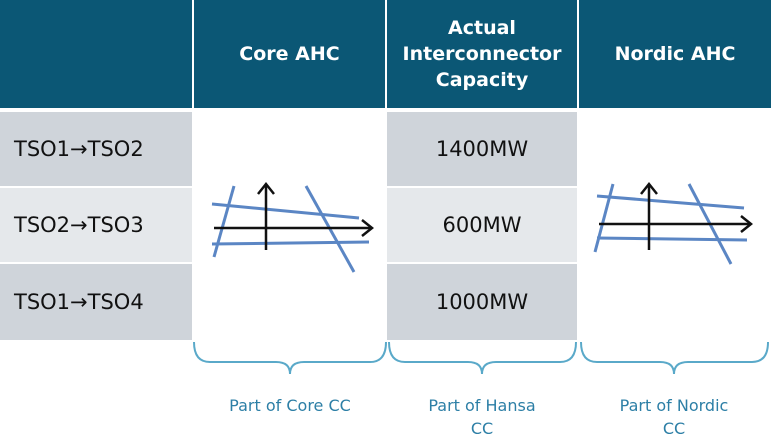 The height and width of the screenshot is (437, 771). Describe the element at coordinates (482, 149) in the screenshot. I see `capacity-cell: 1400MW` at that location.